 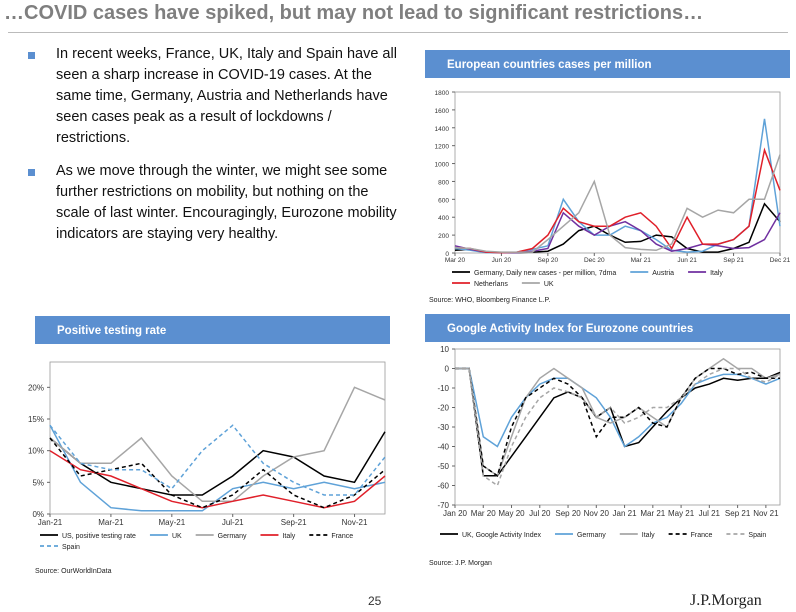 What do you see at coordinates (73, 571) in the screenshot?
I see `chart-source: Source: OurWorldInData` at bounding box center [73, 571].